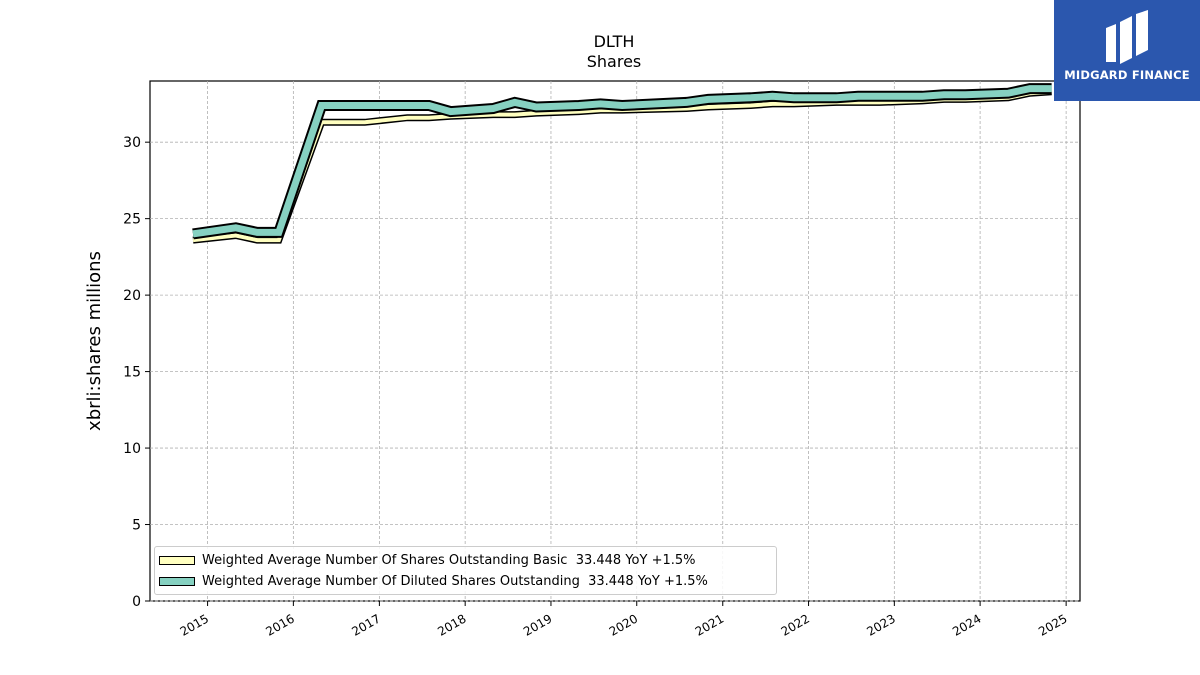  I want to click on x-tick-label: 2016, so click(279, 624).